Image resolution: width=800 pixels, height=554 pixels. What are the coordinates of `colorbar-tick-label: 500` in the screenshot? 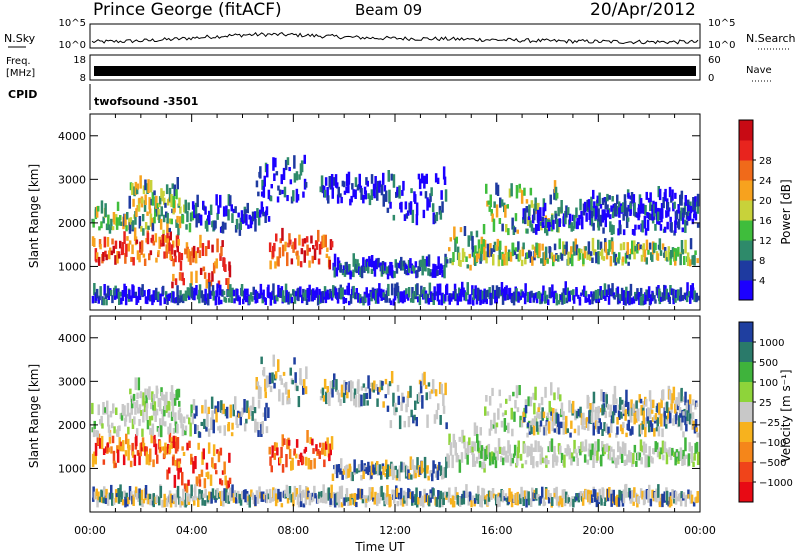 It's located at (768, 363).